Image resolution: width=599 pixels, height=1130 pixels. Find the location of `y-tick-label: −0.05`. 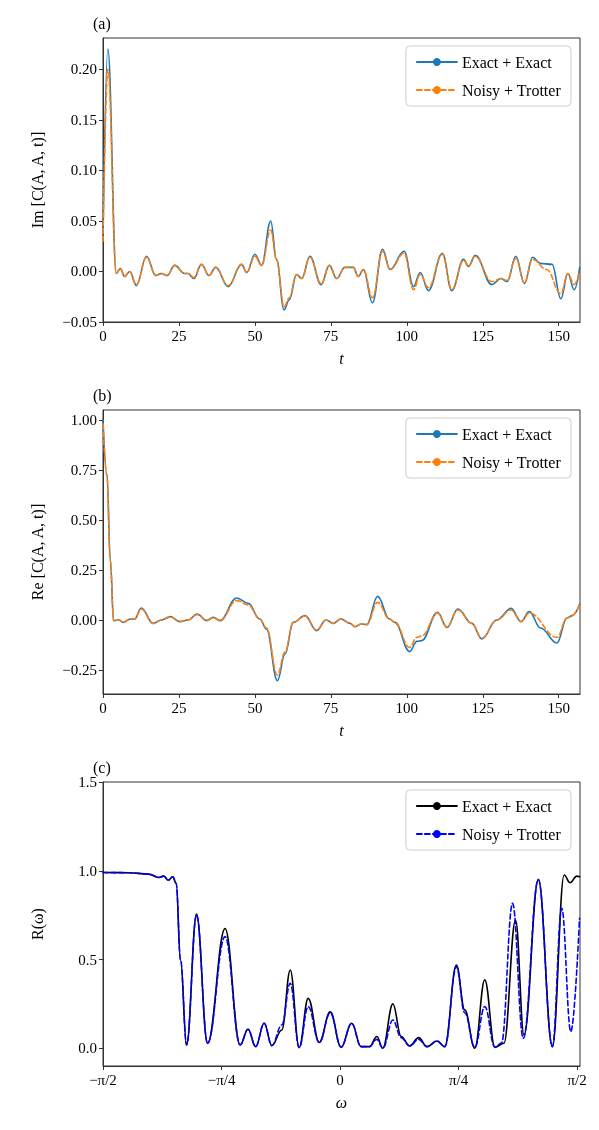

y-tick-label: −0.05 is located at coordinates (79, 322).